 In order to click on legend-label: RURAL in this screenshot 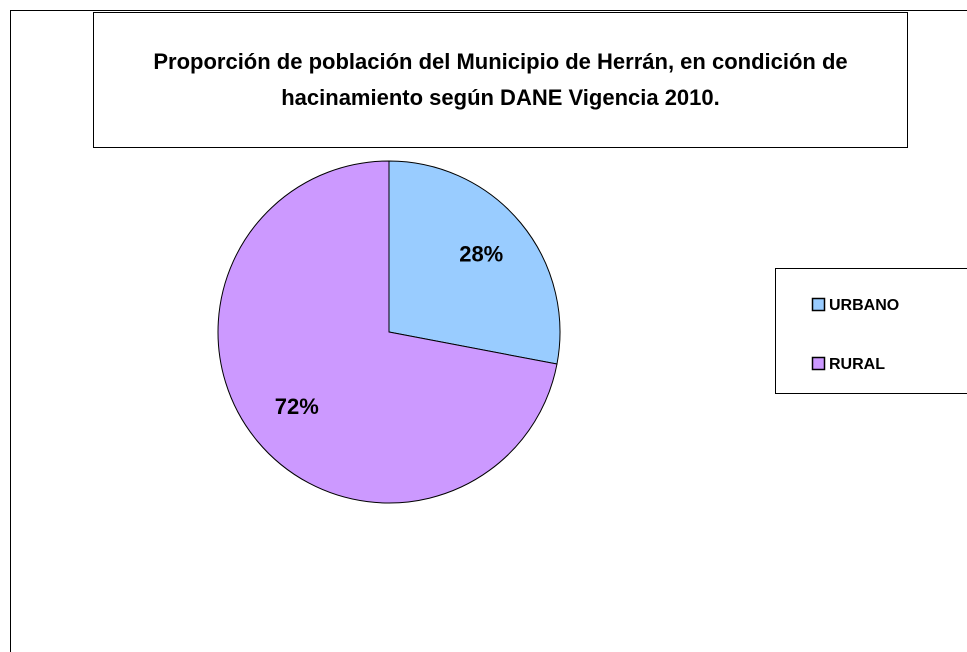, I will do `click(857, 364)`.